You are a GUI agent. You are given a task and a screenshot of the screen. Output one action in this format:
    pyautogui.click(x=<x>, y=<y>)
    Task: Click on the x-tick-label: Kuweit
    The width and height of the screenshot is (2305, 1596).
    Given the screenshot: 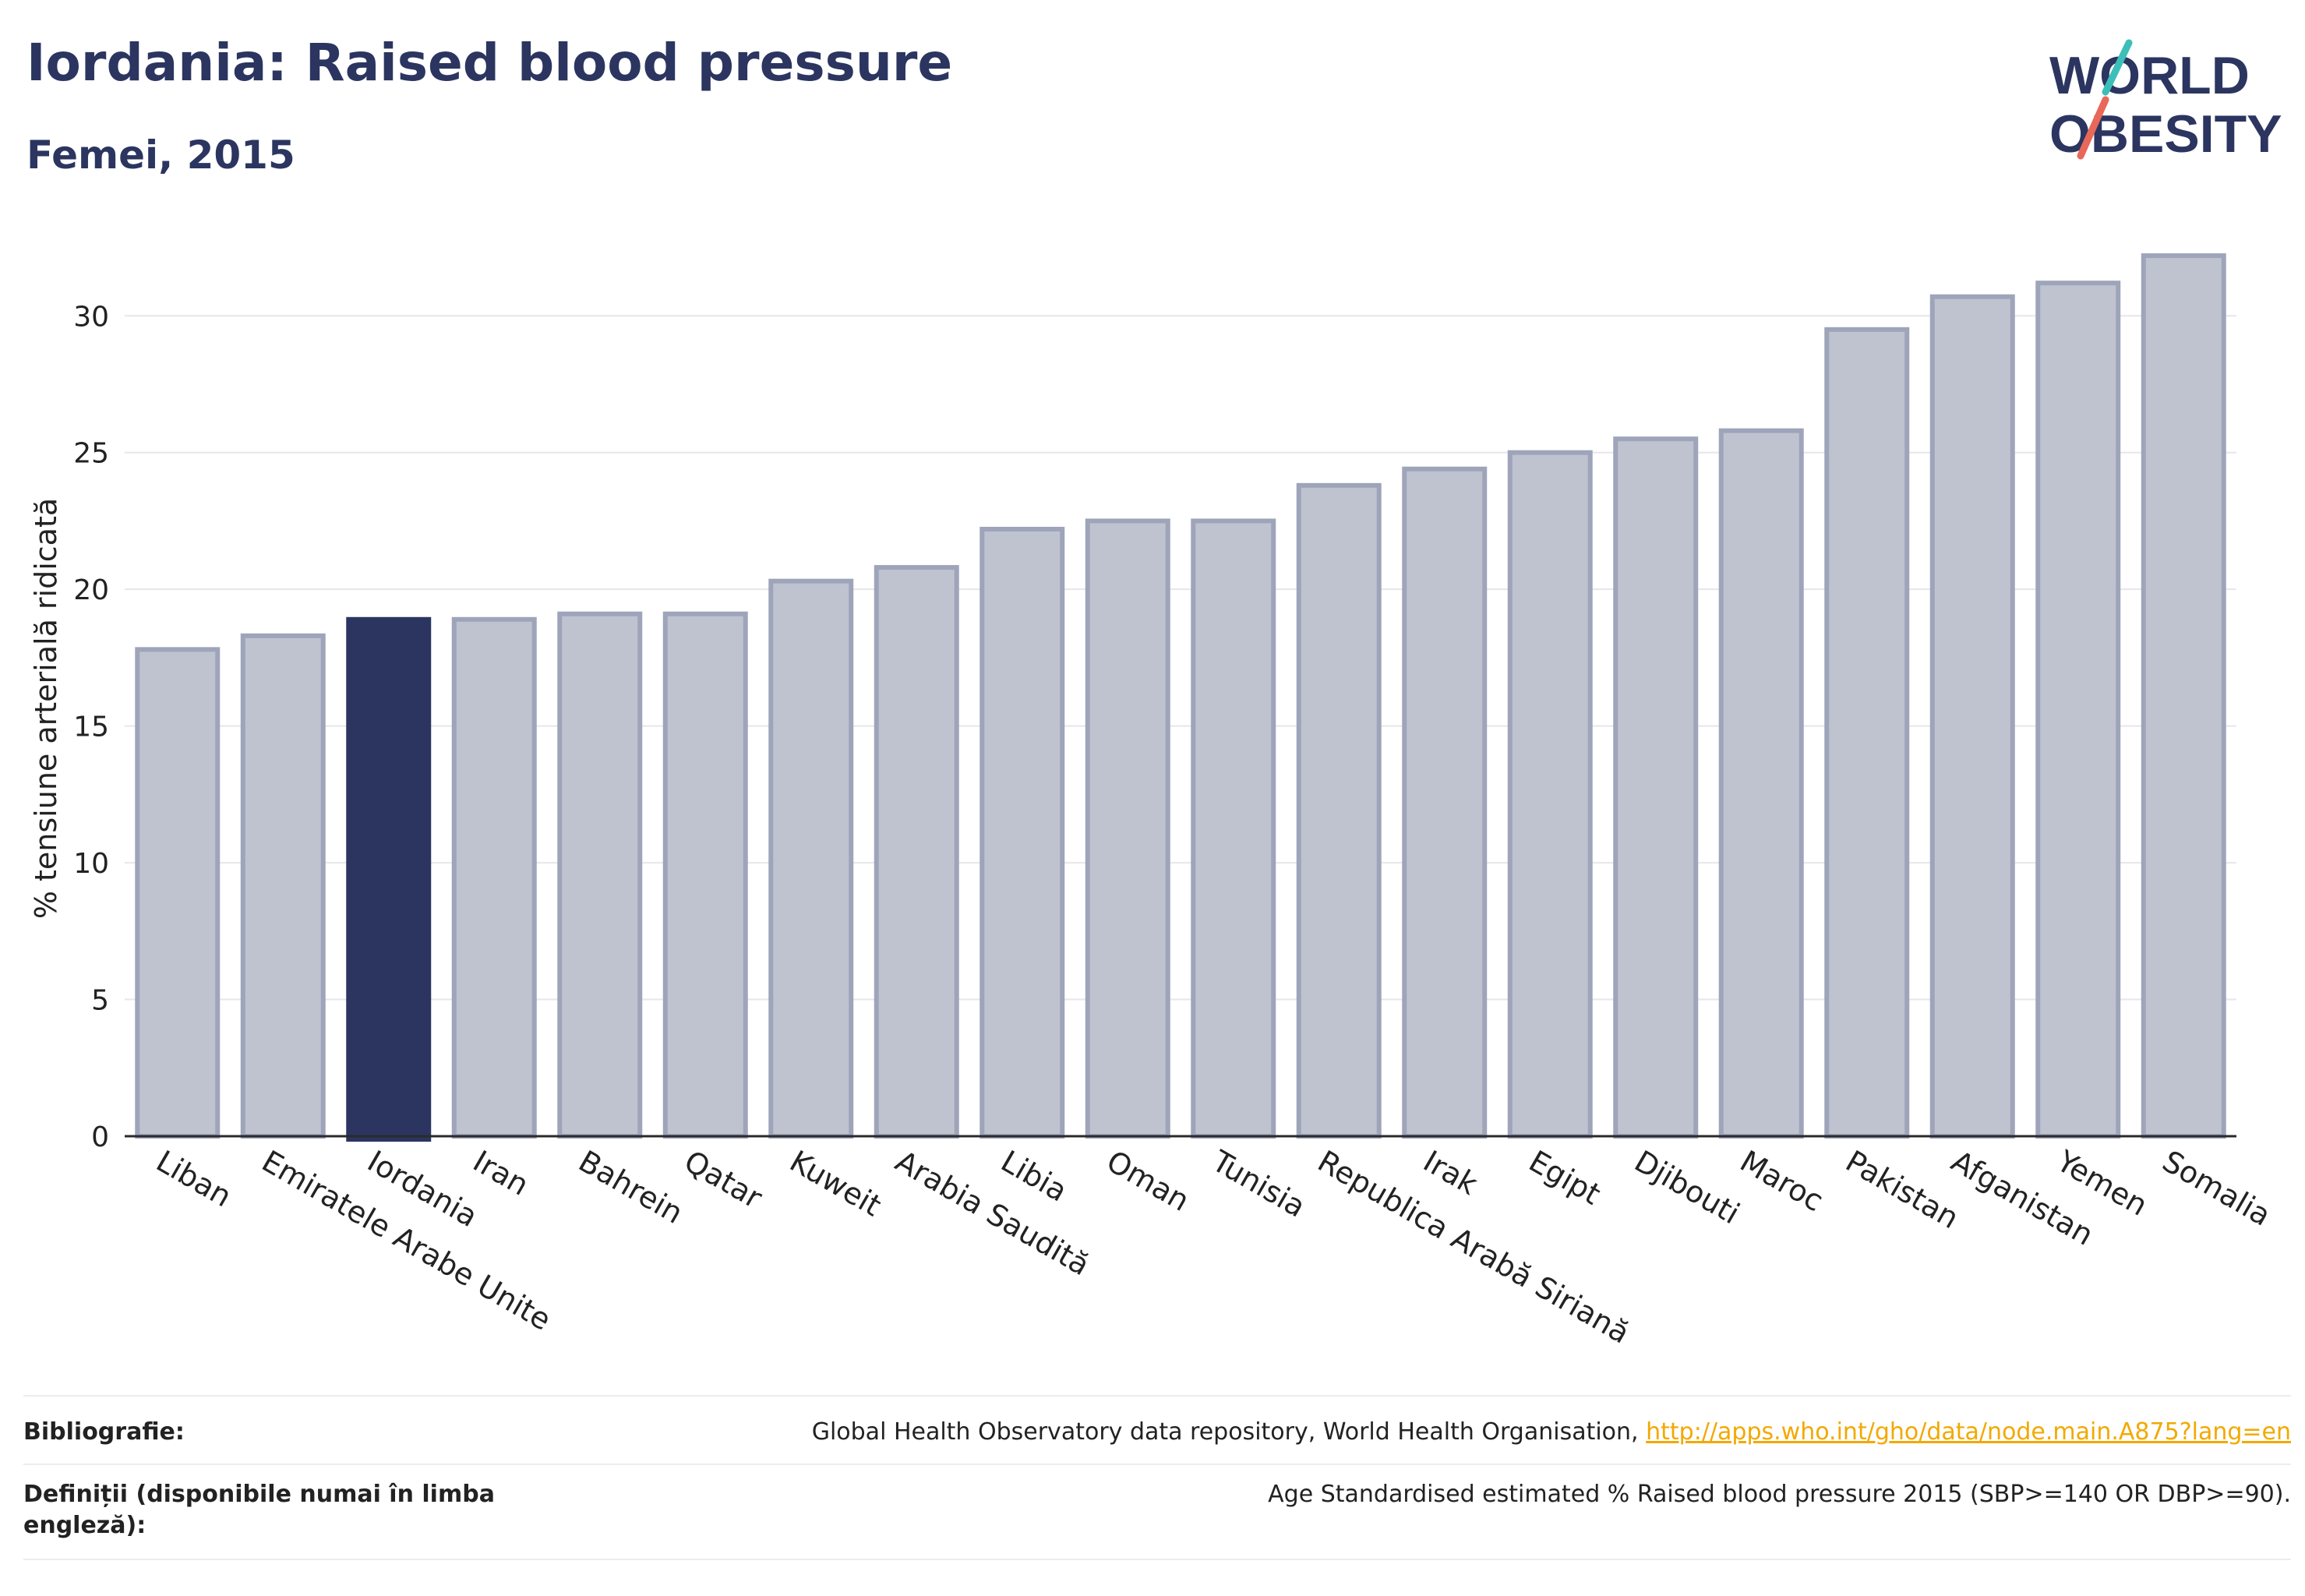 What is the action you would take?
    pyautogui.click(x=835, y=1183)
    